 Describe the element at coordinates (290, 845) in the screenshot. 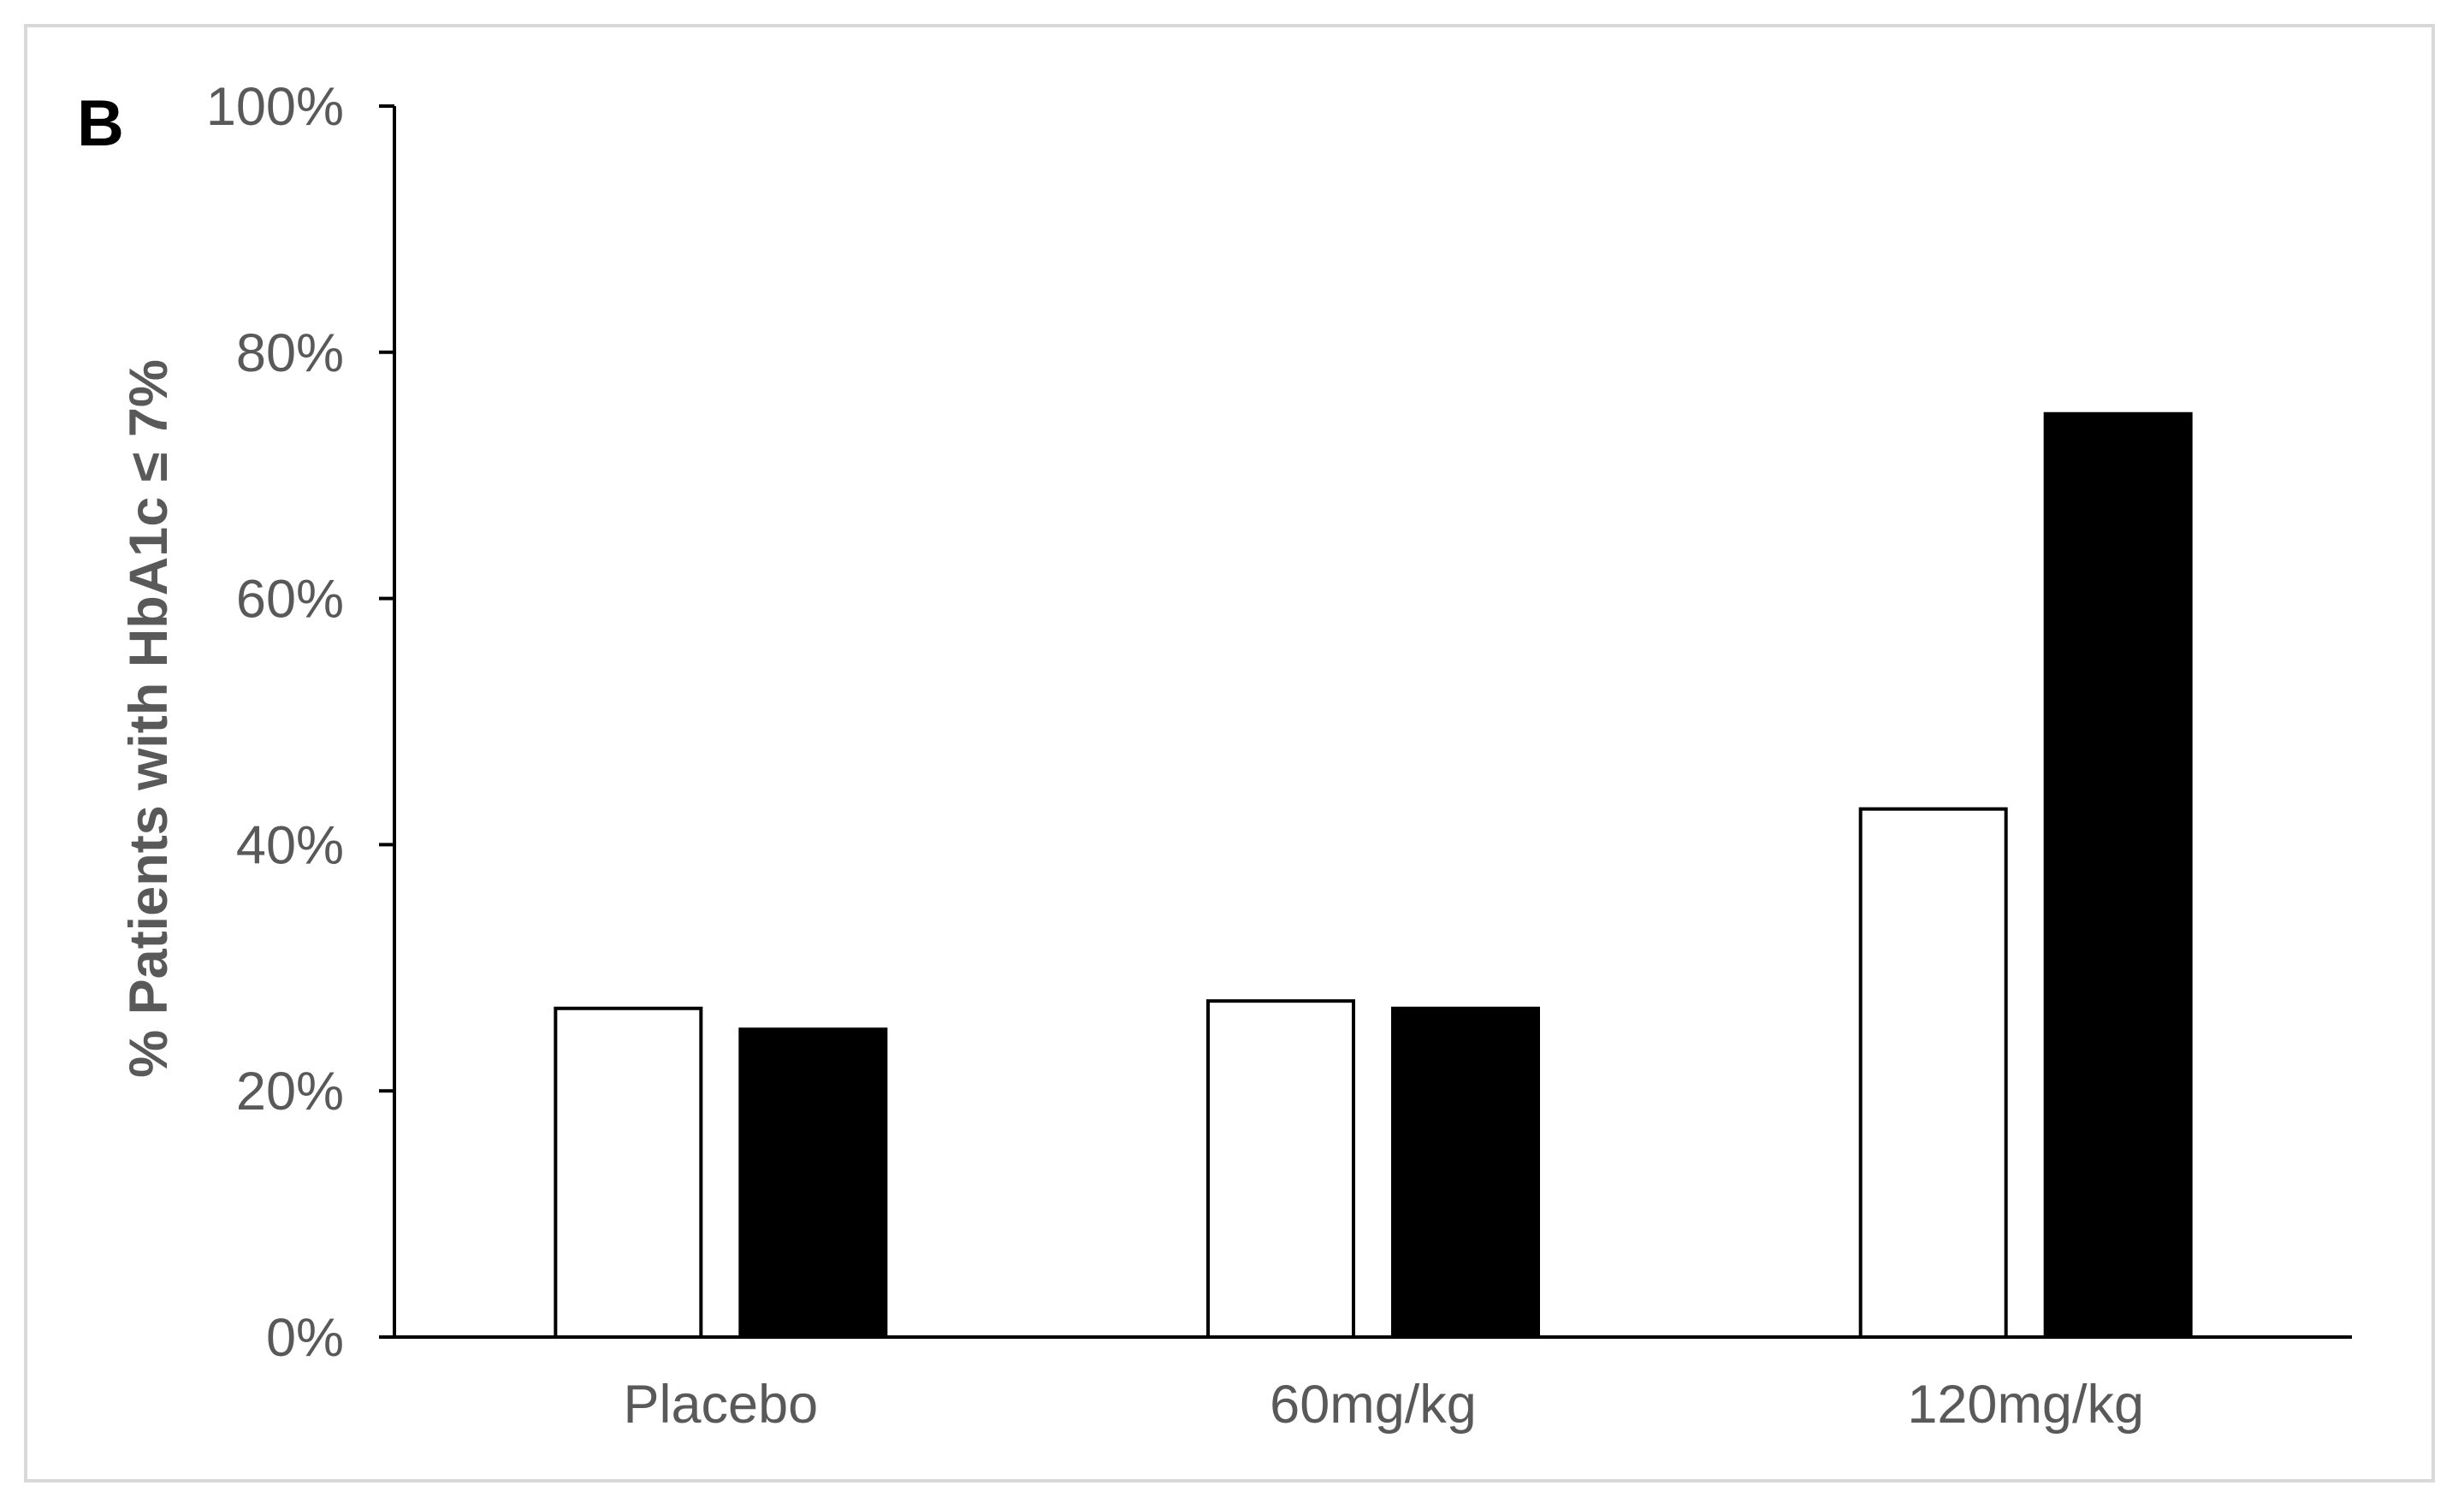

I see `y-tick-label: 40%` at that location.